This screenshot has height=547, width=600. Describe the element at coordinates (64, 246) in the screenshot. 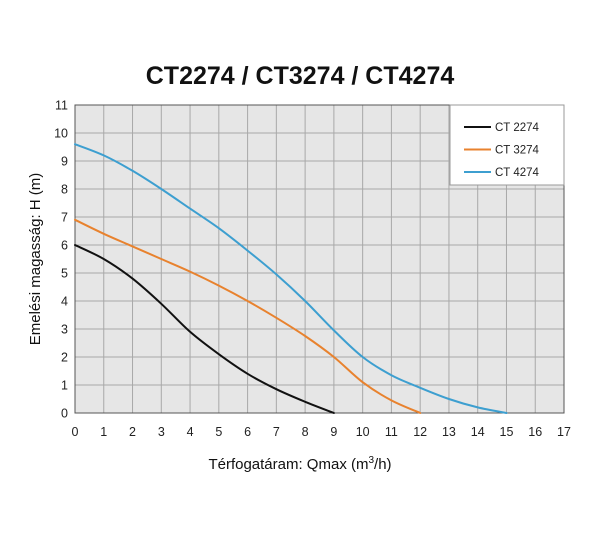

I see `y-tick-label: 6` at that location.